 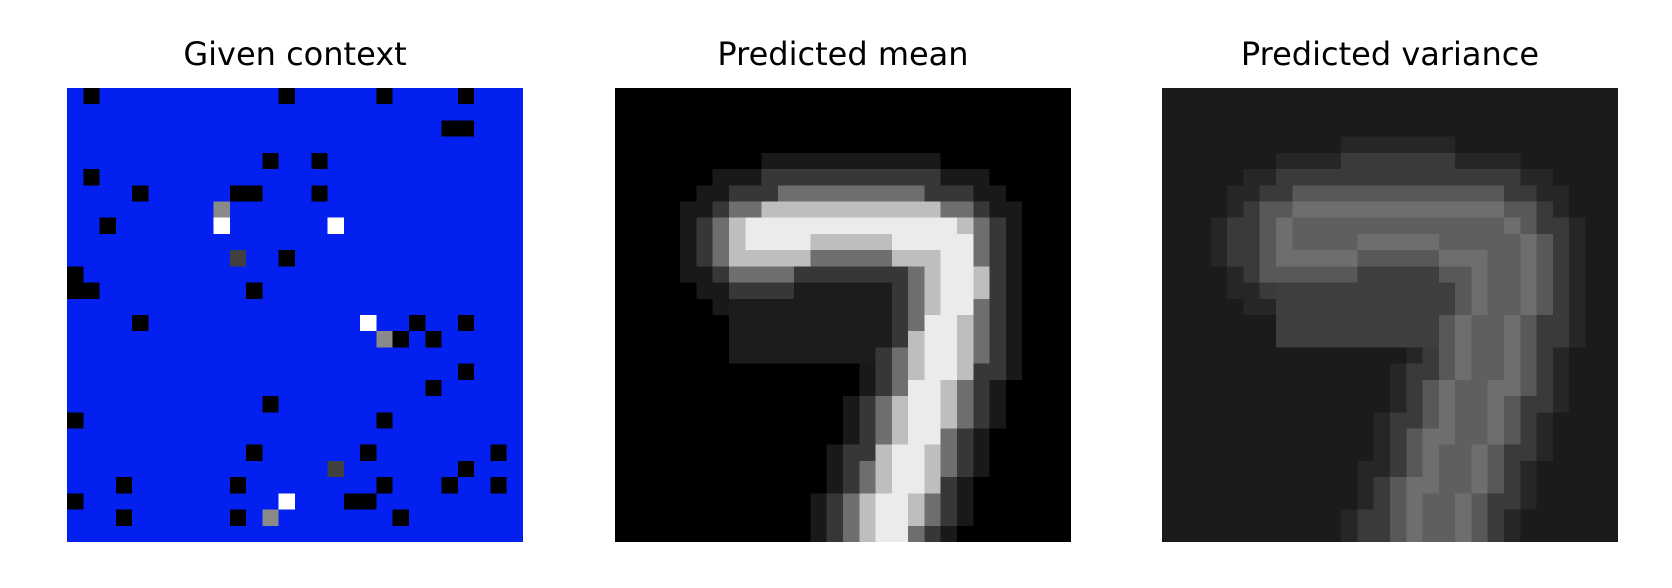 I want to click on panel-title-mean: Predicted mean, so click(x=843, y=54).